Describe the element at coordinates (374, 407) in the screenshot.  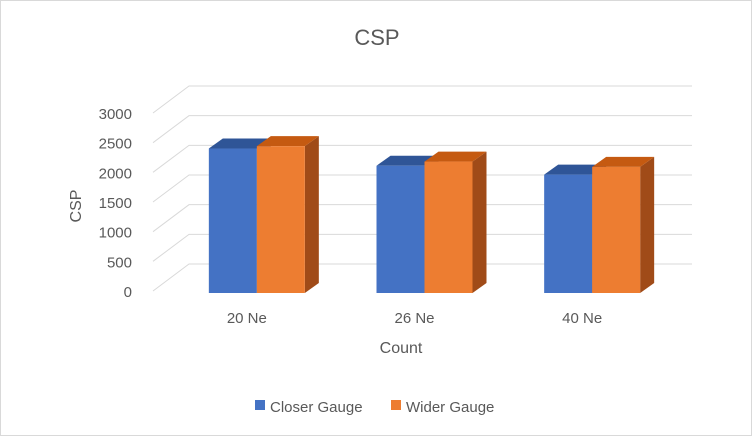
I see `legend: Closer Gauge Wider Gauge` at that location.